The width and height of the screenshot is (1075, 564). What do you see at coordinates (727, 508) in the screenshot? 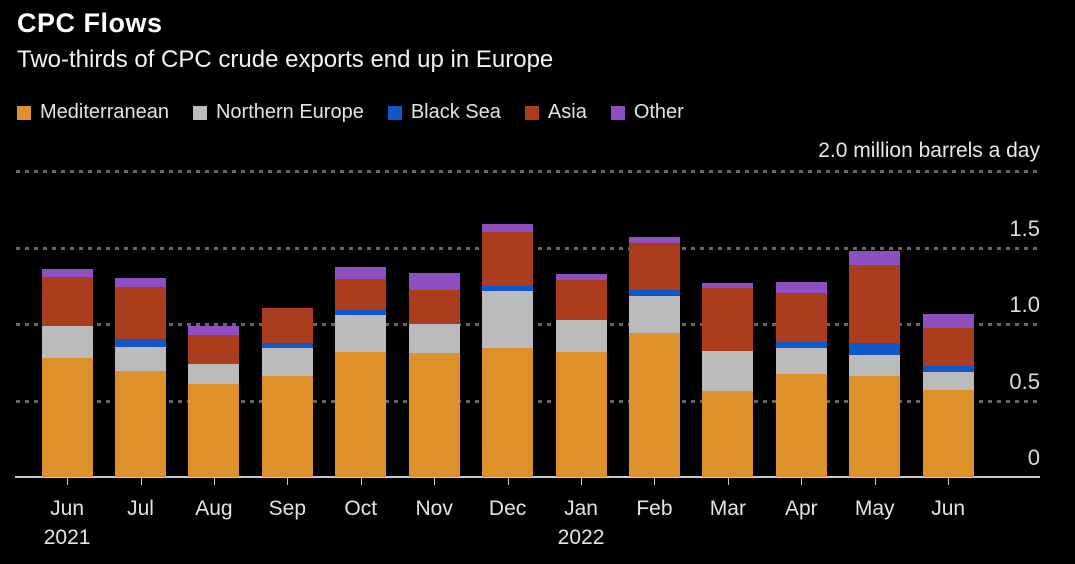
I see `x-tick-label-mar-9: Mar` at bounding box center [727, 508].